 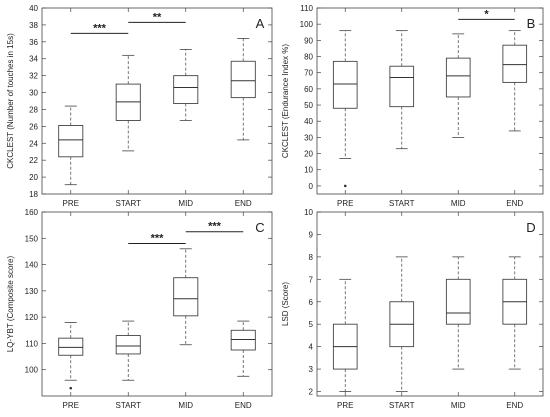 I want to click on panel-label: D, so click(x=530, y=227).